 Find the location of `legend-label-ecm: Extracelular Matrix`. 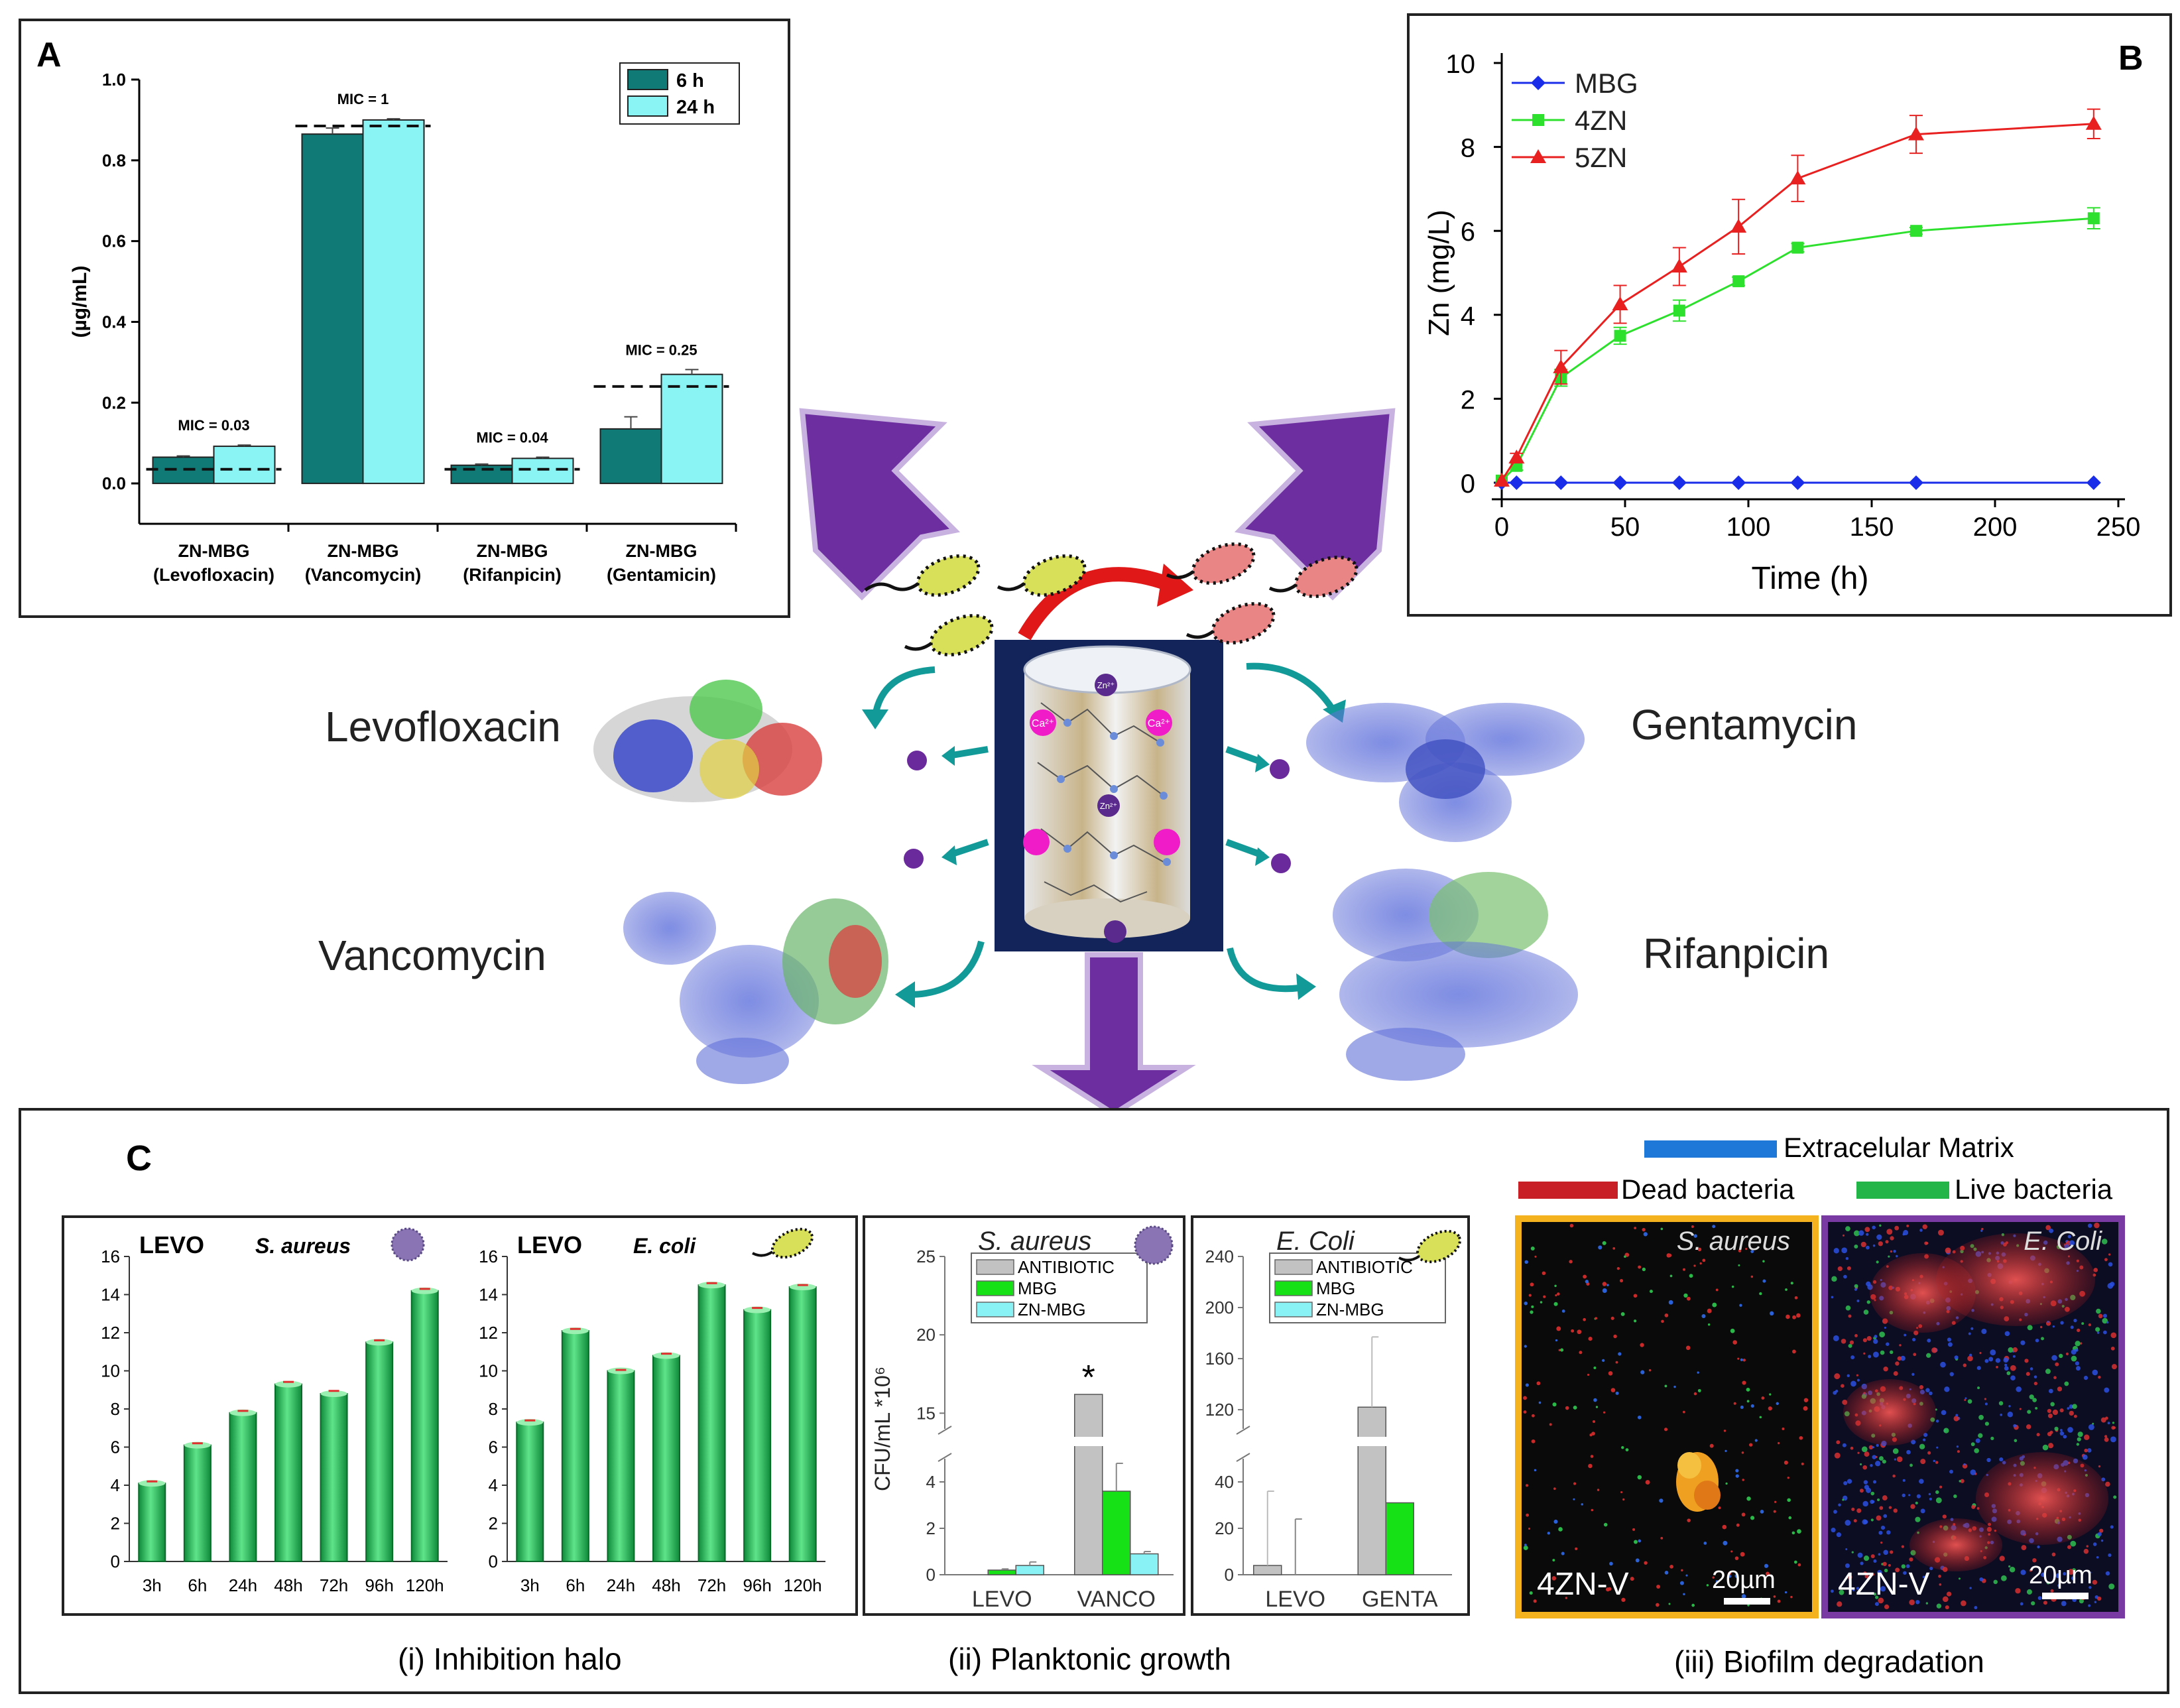

legend-label-ecm: Extracelular Matrix is located at coordinates (1899, 1147).